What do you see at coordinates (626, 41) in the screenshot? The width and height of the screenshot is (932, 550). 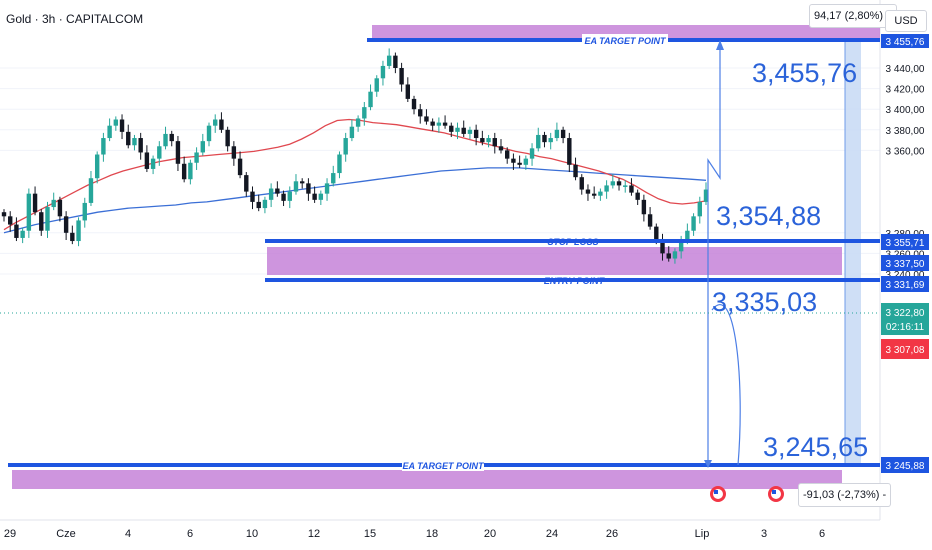 I see `level-label-target-top: EA TARGET POINT` at bounding box center [626, 41].